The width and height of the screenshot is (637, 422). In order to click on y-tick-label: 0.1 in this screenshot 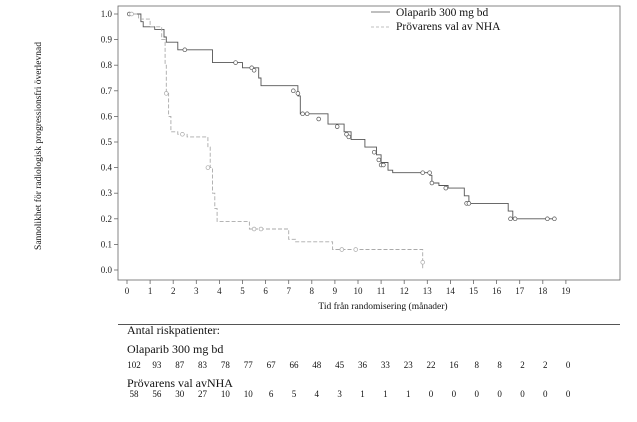, I will do `click(106, 244)`.